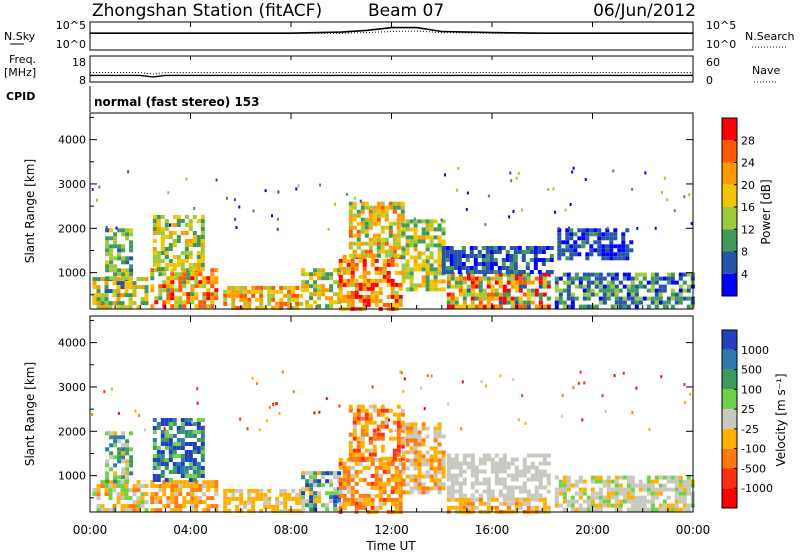  What do you see at coordinates (729, 285) in the screenshot?
I see `colorbar-segment` at bounding box center [729, 285].